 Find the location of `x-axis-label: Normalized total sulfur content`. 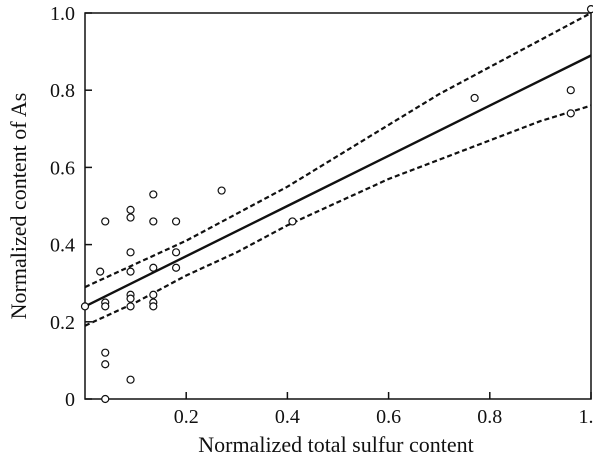

x-axis-label: Normalized total sulfur content is located at coordinates (336, 444).